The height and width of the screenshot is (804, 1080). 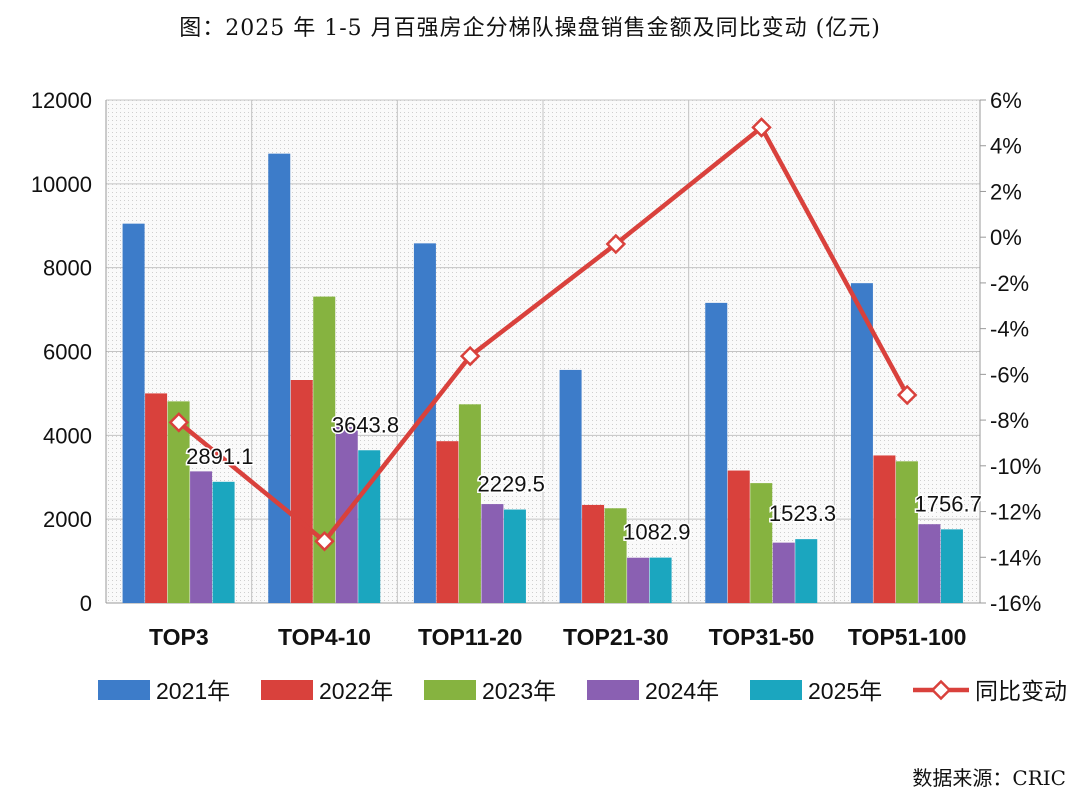 I want to click on y-tick-label: 10000, so click(x=61, y=184).